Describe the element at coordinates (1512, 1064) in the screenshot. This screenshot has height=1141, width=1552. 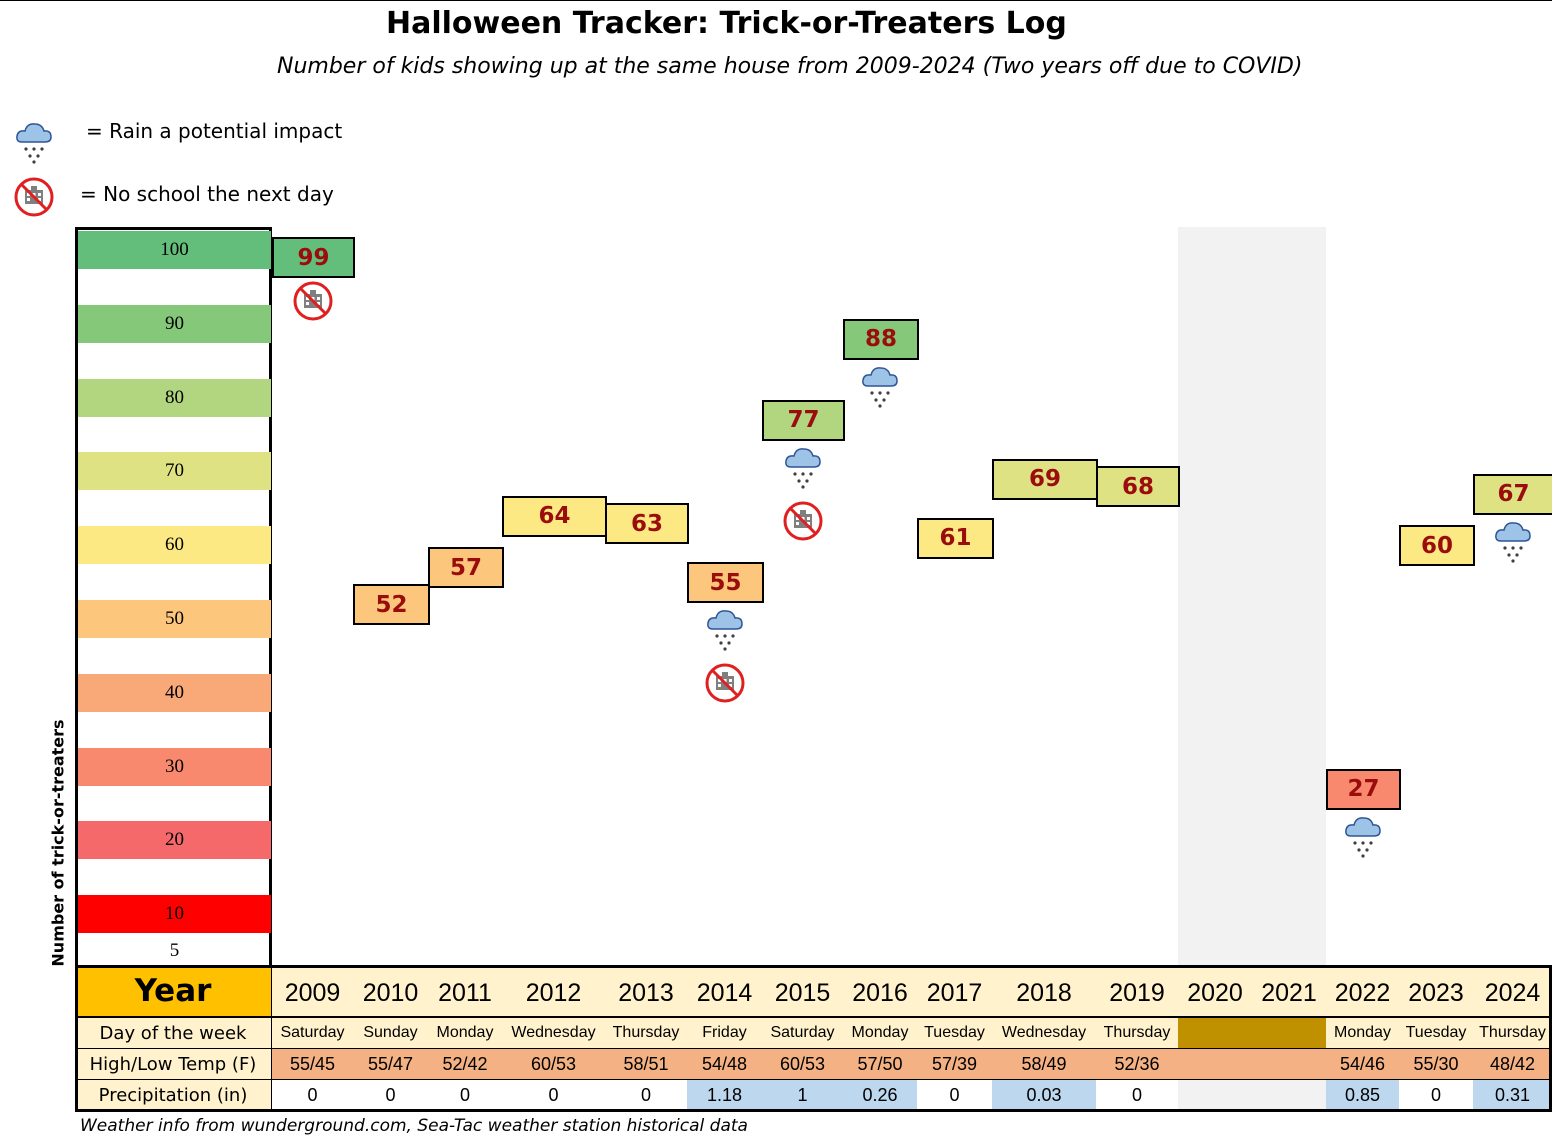
I see `temp-cell-2024: 48/42` at that location.